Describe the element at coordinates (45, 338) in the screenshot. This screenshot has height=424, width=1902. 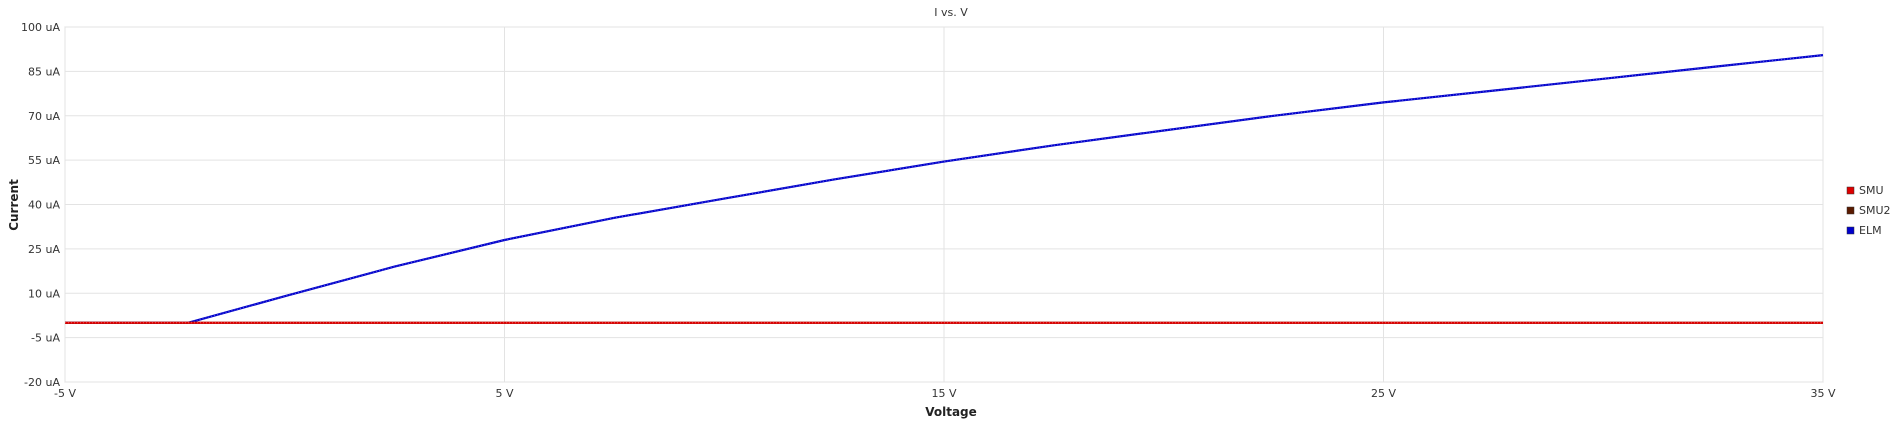
I see `y-tick-label: -5 uA` at that location.